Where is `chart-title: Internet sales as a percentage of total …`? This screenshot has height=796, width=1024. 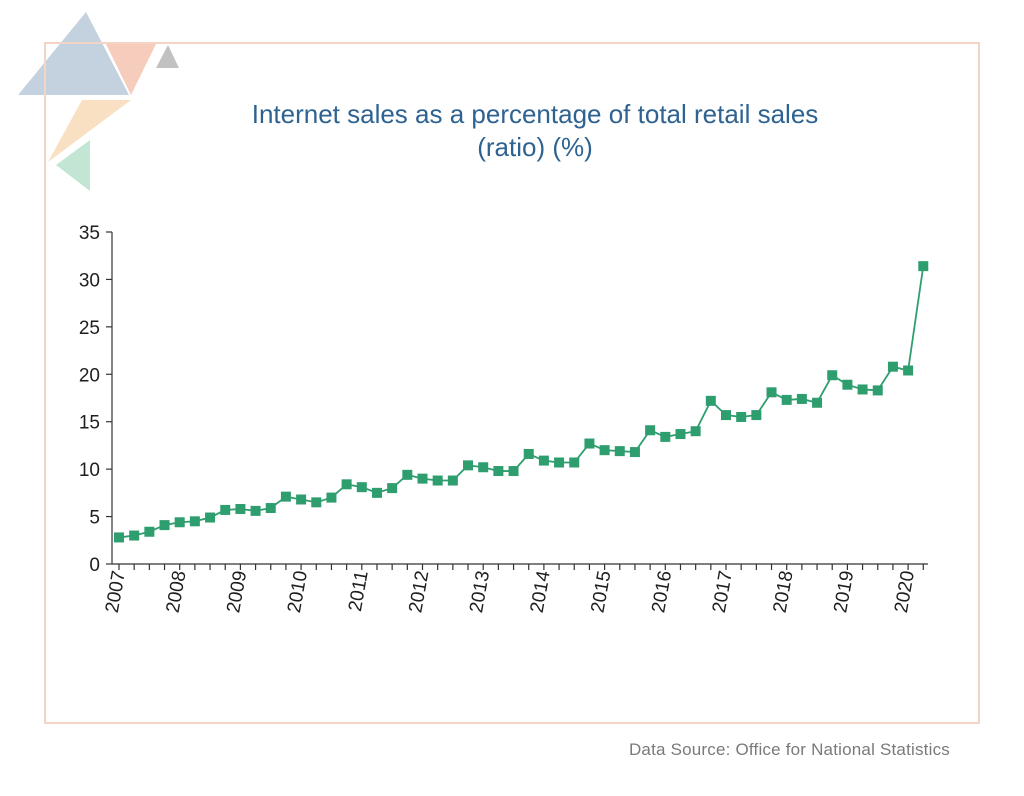 chart-title: Internet sales as a percentage of total … is located at coordinates (535, 131).